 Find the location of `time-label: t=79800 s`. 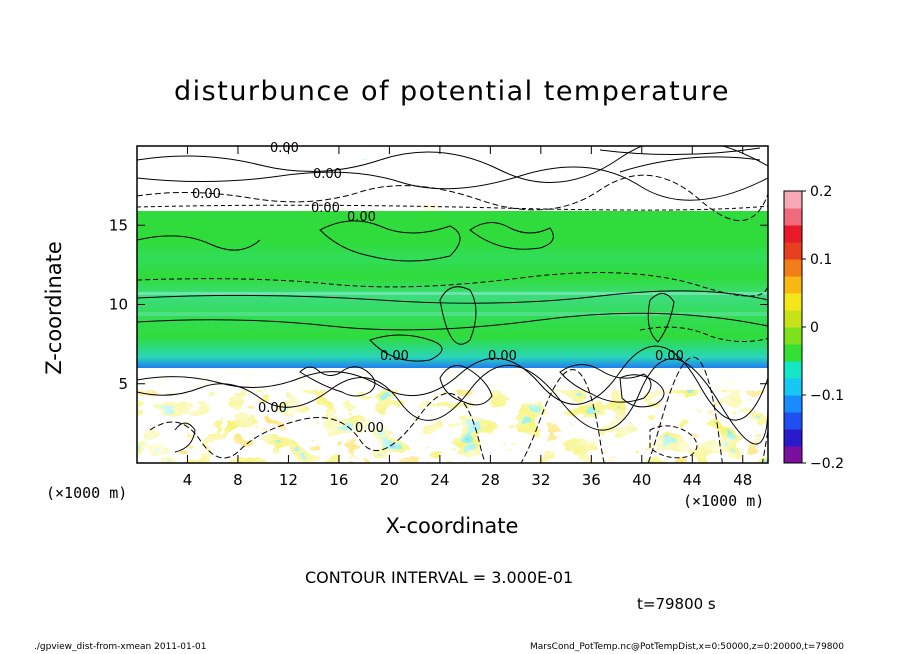

time-label: t=79800 s is located at coordinates (676, 604).